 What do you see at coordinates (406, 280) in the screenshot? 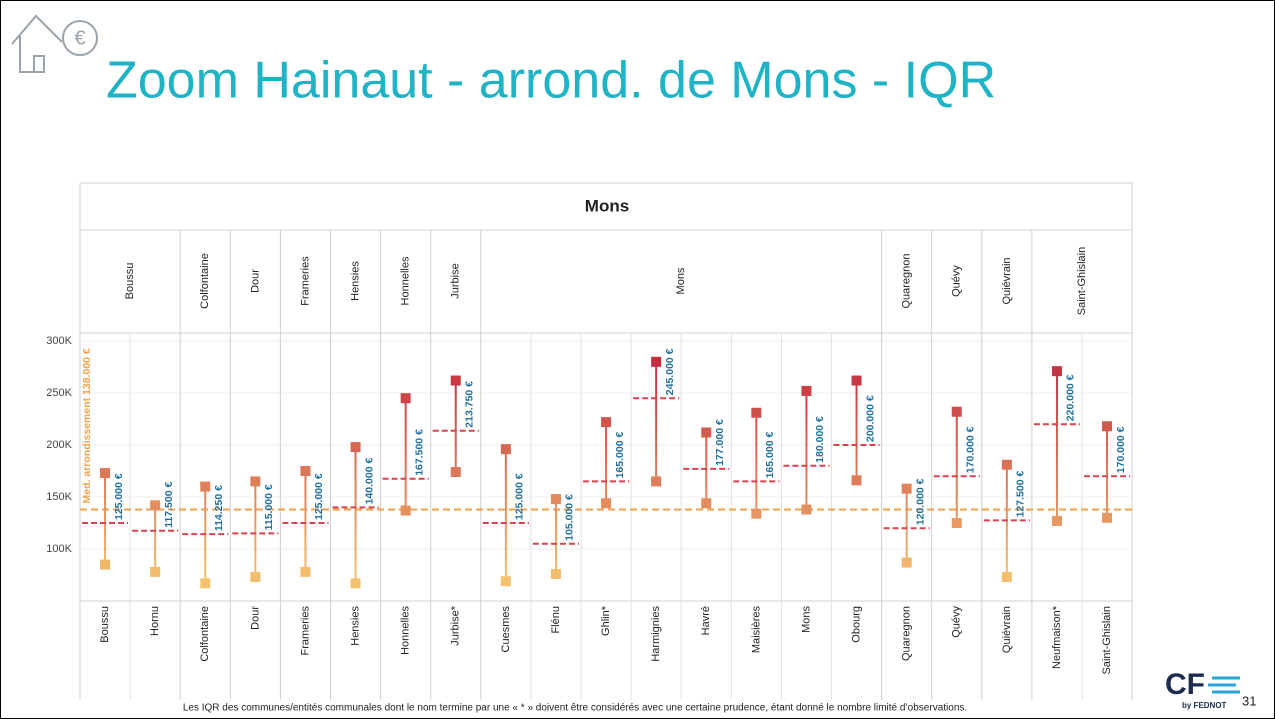
I see `group-label: Honnelles` at bounding box center [406, 280].